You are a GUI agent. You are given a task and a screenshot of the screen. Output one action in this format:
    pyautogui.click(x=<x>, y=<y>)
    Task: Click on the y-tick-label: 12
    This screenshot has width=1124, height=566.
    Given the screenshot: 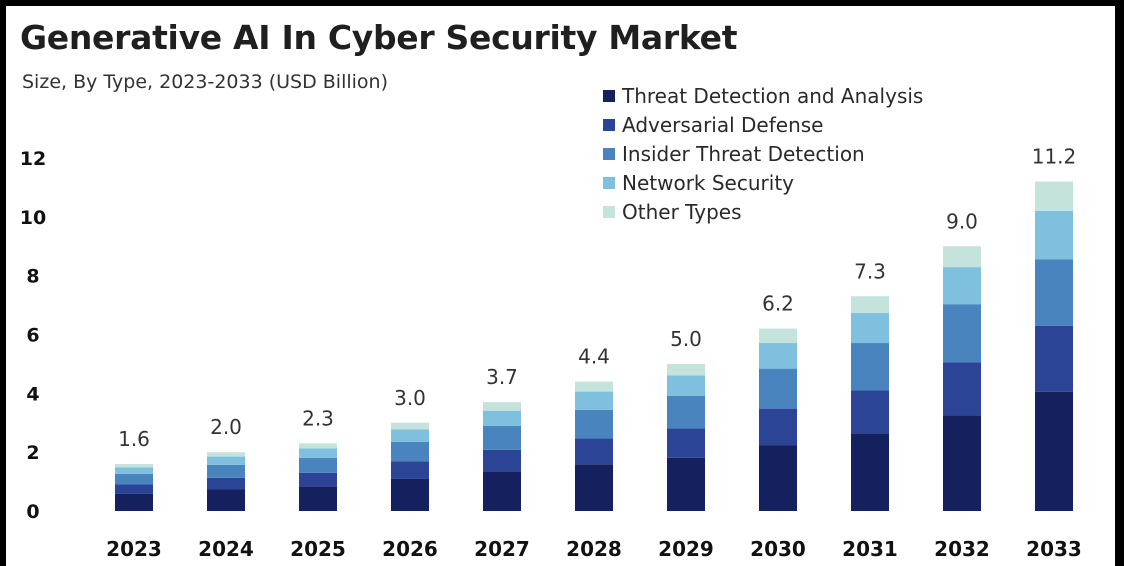 What is the action you would take?
    pyautogui.click(x=33, y=159)
    